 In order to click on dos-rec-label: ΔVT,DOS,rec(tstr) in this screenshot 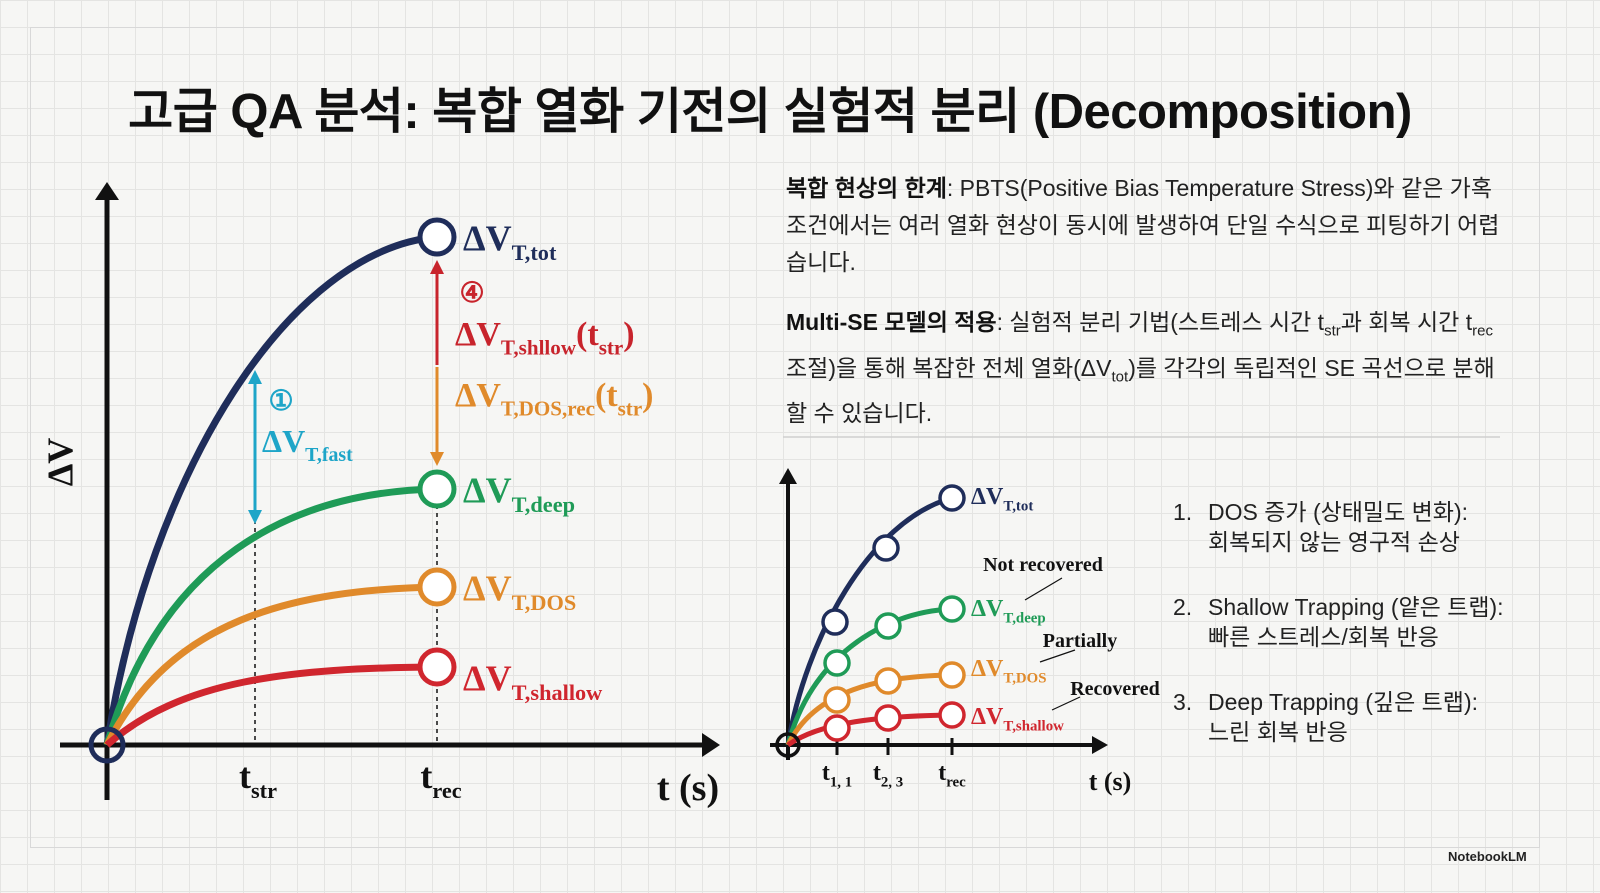, I will do `click(554, 399)`.